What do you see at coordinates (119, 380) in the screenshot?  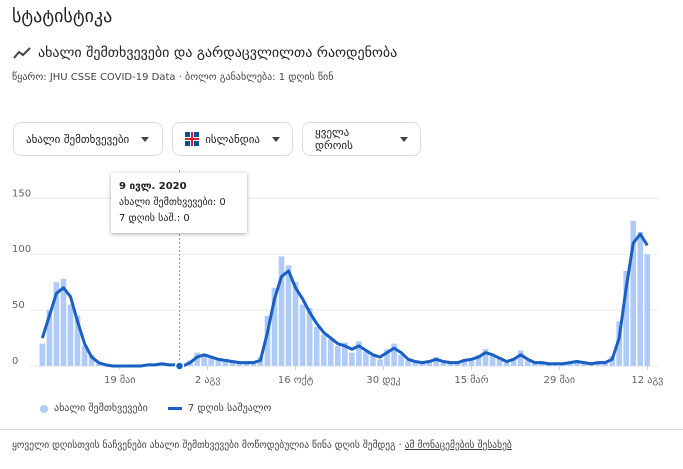 I see `x-tick-label: 19 მაი` at bounding box center [119, 380].